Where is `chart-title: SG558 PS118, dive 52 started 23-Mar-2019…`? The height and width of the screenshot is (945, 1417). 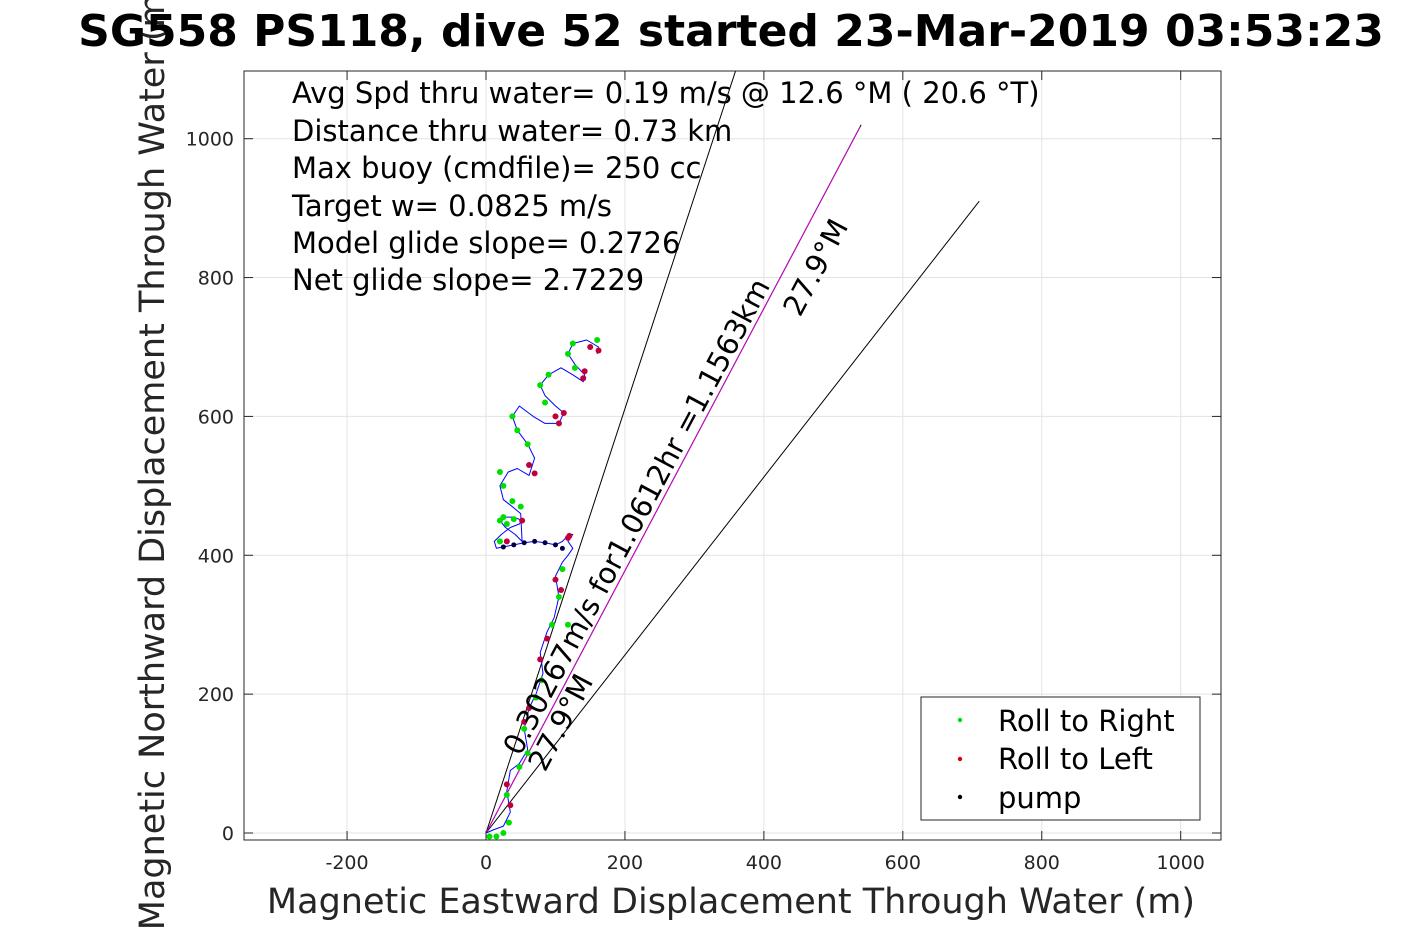
chart-title: SG558 PS118, dive 52 started 23-Mar-2019… is located at coordinates (731, 31).